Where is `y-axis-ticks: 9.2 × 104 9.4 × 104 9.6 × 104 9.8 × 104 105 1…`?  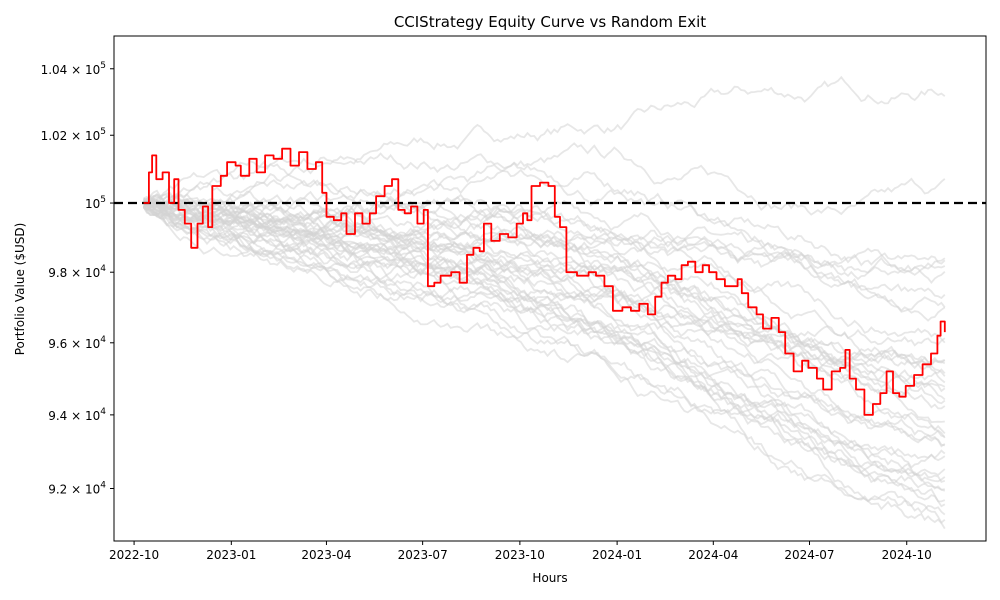
y-axis-ticks: 9.2 × 104 9.4 × 104 9.6 × 104 9.8 × 104 105 1… is located at coordinates (77, 279).